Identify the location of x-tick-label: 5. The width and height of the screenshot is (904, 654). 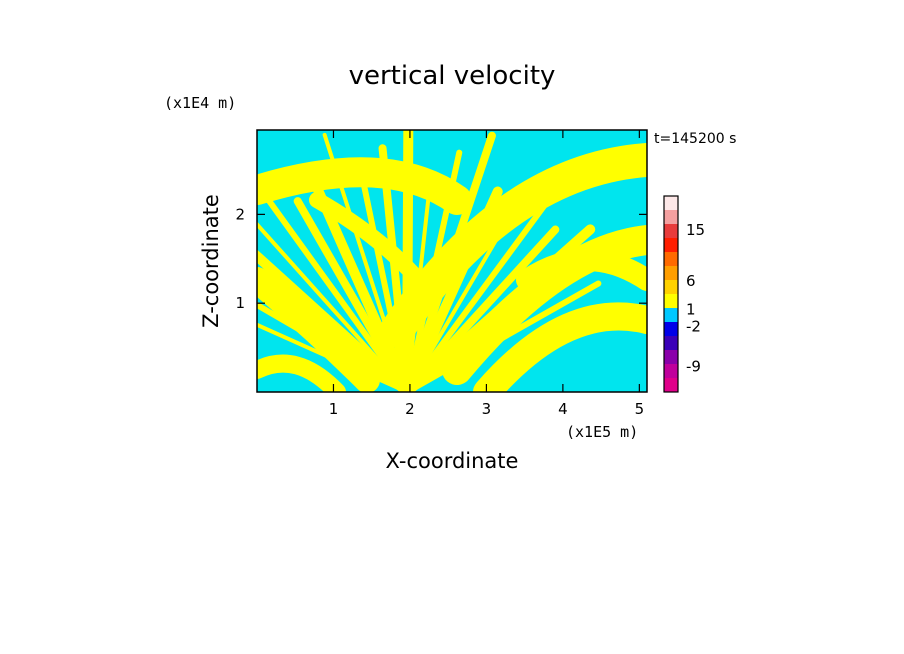
(640, 409).